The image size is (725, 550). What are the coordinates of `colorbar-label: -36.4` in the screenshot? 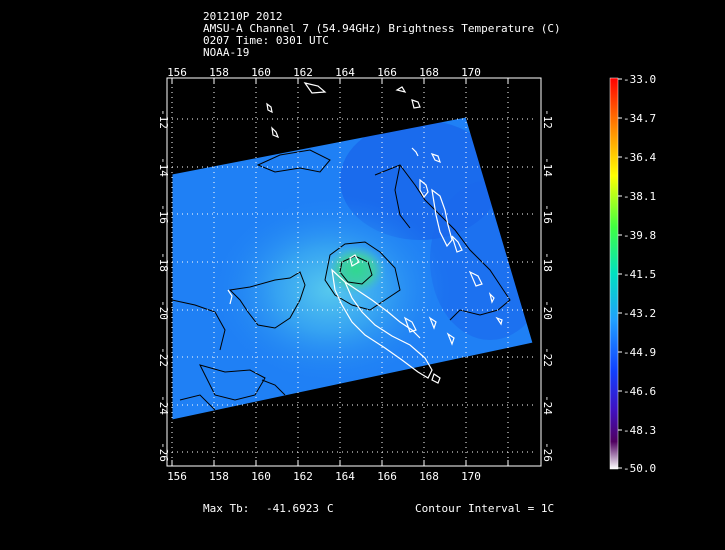 It's located at (639, 157).